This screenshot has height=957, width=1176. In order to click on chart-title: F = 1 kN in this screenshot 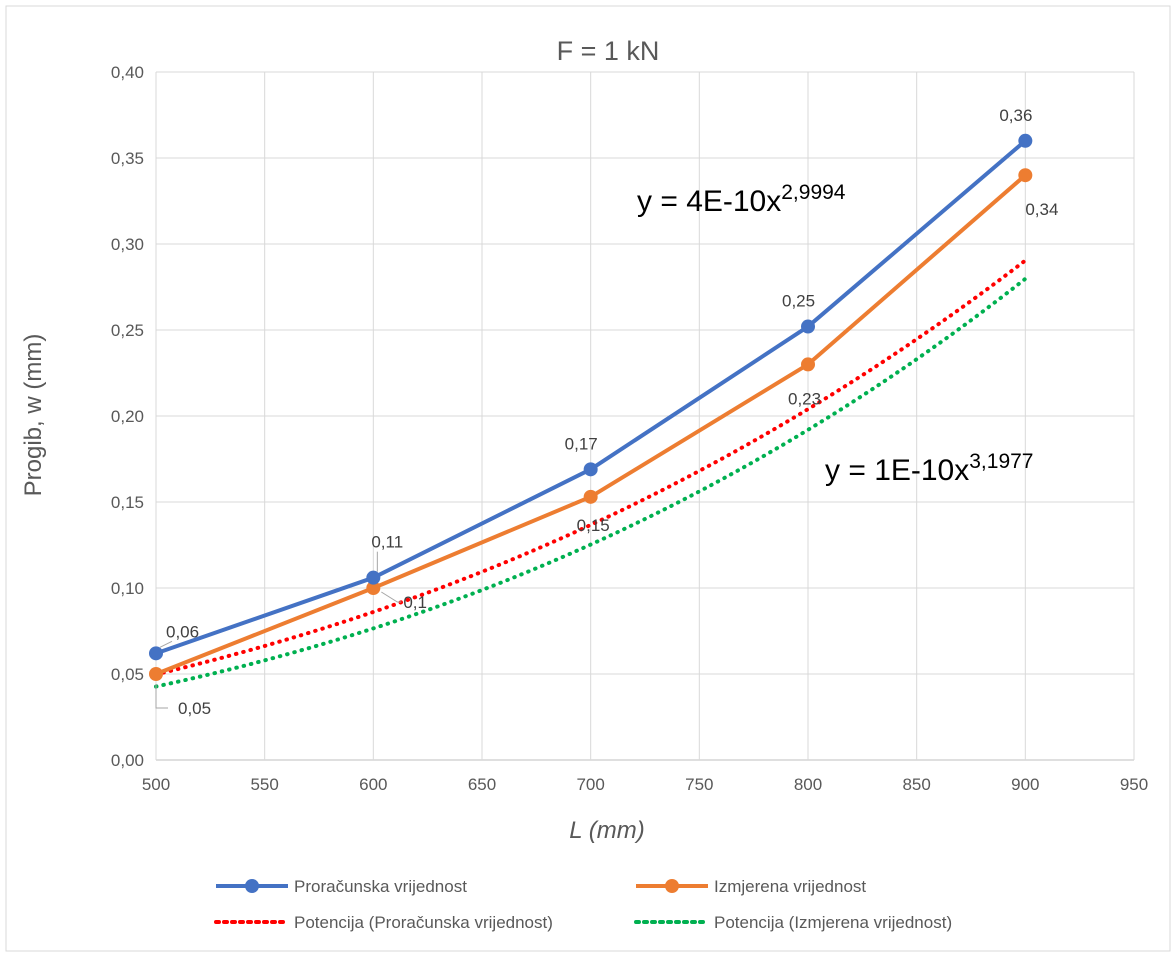, I will do `click(608, 51)`.